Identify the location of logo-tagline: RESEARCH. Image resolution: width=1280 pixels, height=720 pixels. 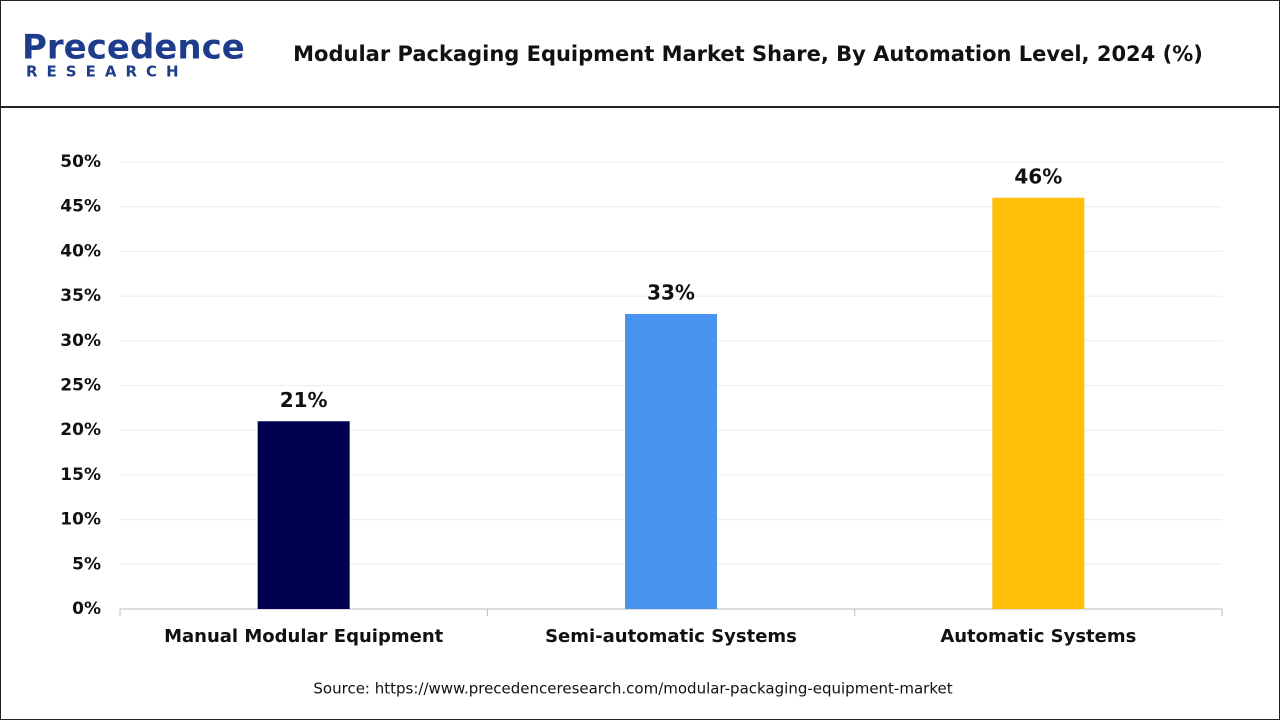
(107, 72).